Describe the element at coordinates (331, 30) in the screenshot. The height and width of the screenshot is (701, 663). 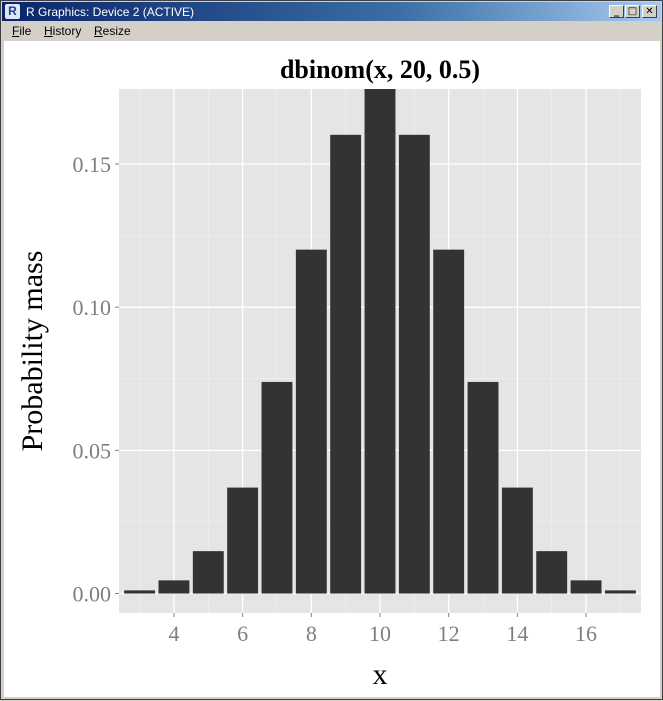
I see `menu-bar: File History Resize` at that location.